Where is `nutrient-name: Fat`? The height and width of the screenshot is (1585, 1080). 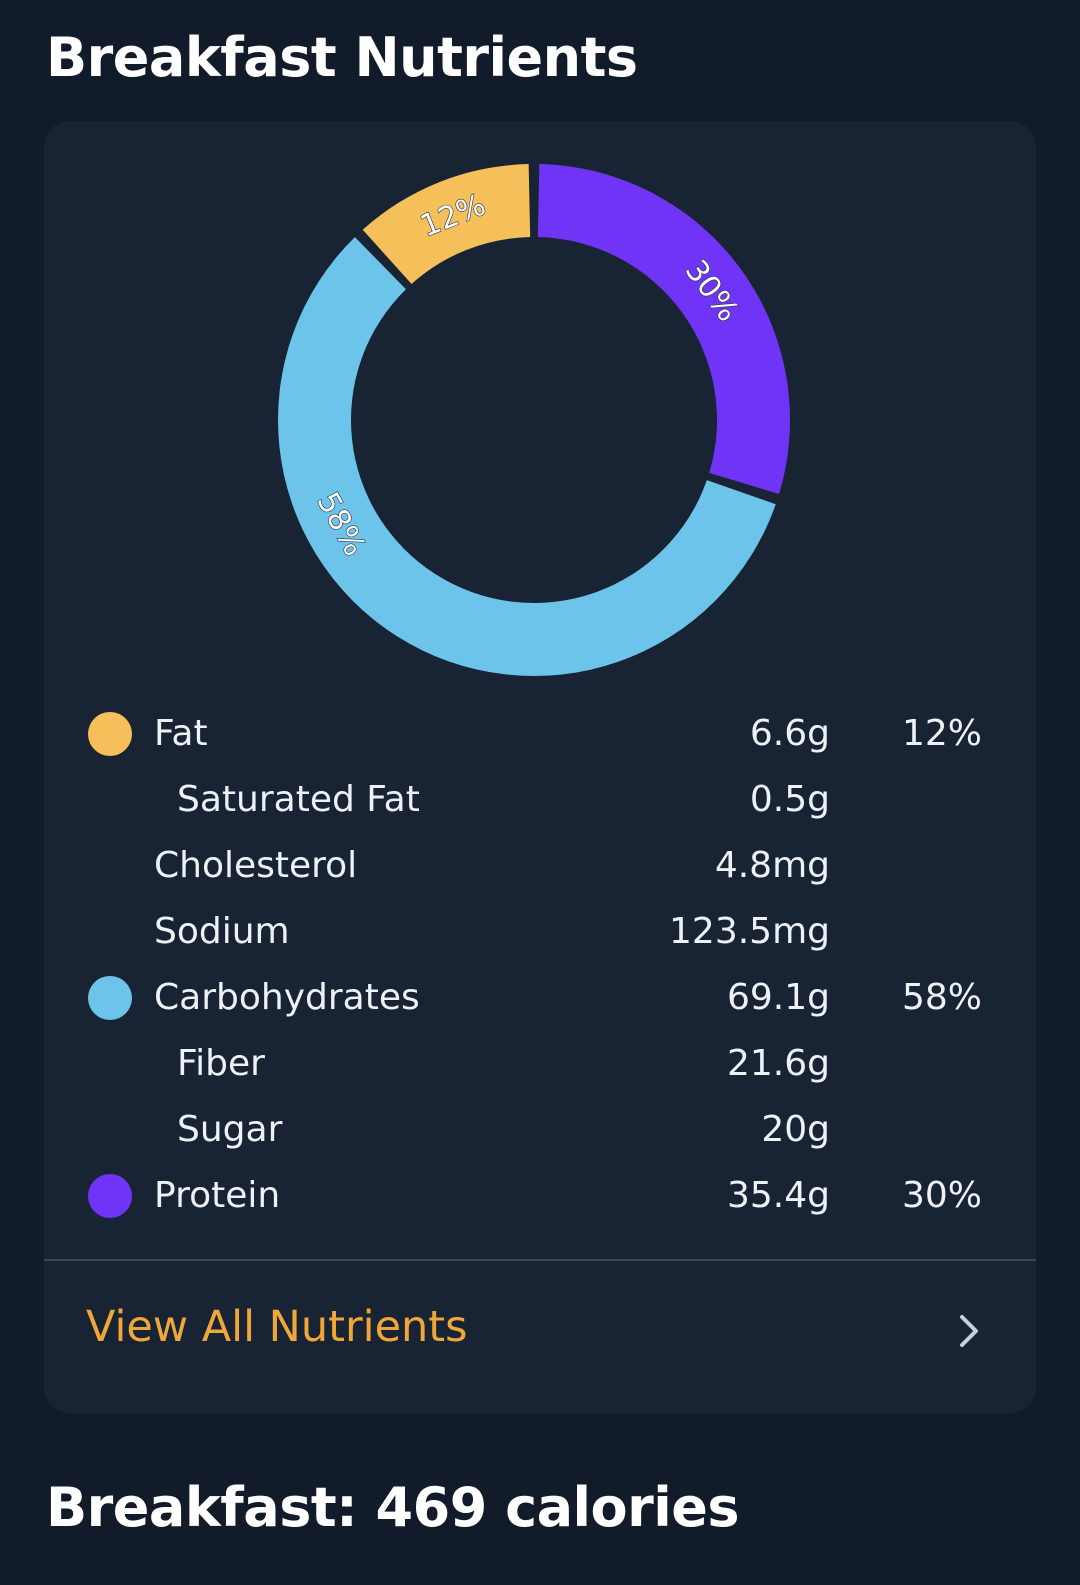
nutrient-name: Fat is located at coordinates (181, 733).